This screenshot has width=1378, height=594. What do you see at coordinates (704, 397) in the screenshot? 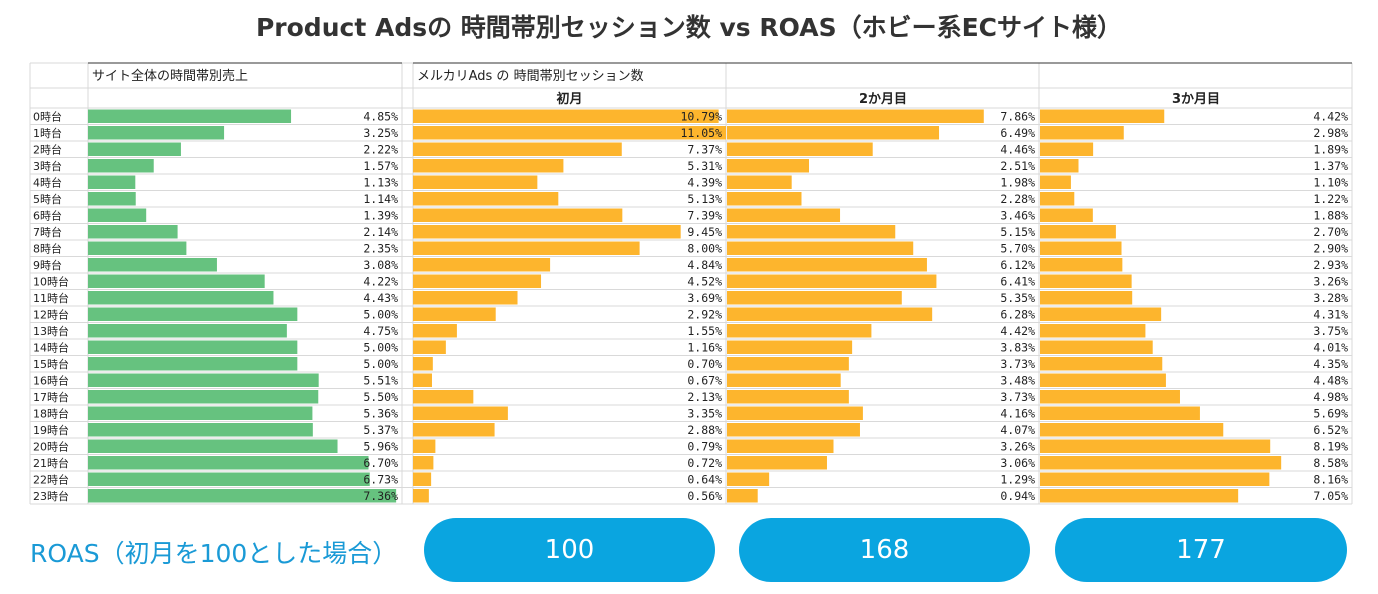
I see `value-label: 2.13%` at bounding box center [704, 397].